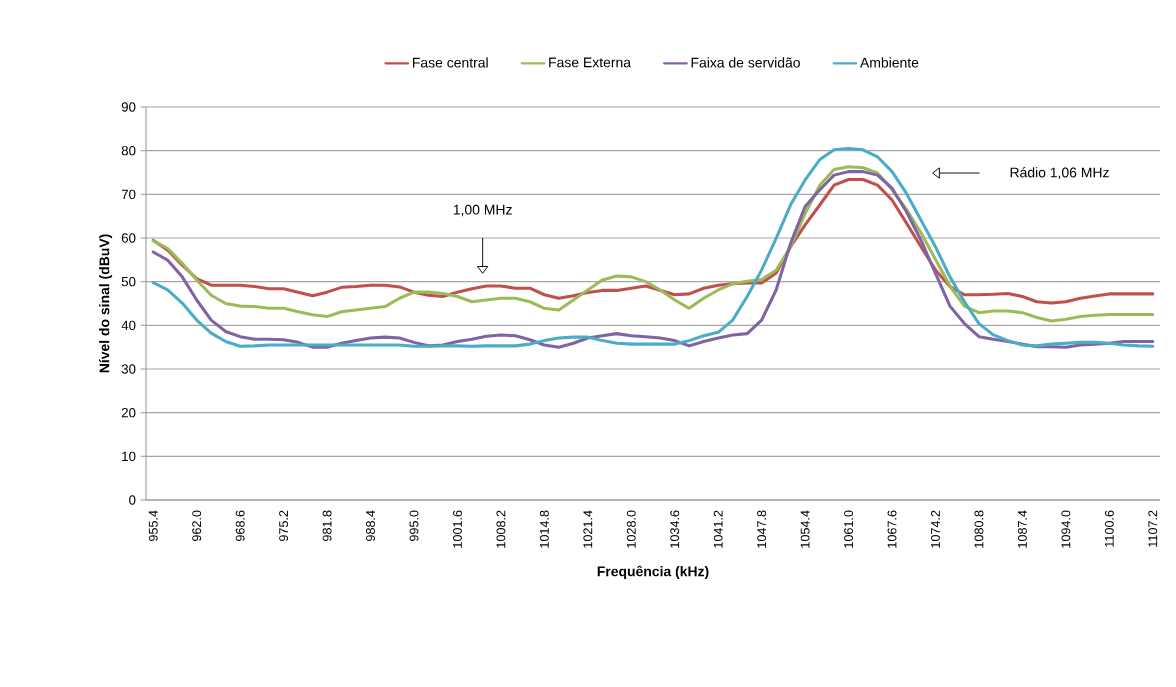  What do you see at coordinates (1022, 529) in the screenshot?
I see `x-tick-label: 1087.4` at bounding box center [1022, 529].